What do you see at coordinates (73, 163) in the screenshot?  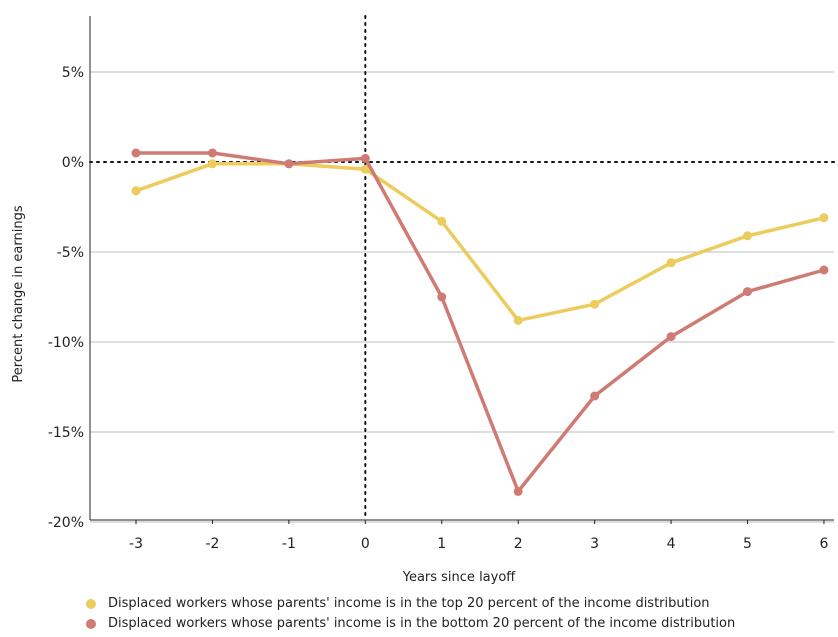 I see `y-tick-label: 0%` at bounding box center [73, 163].